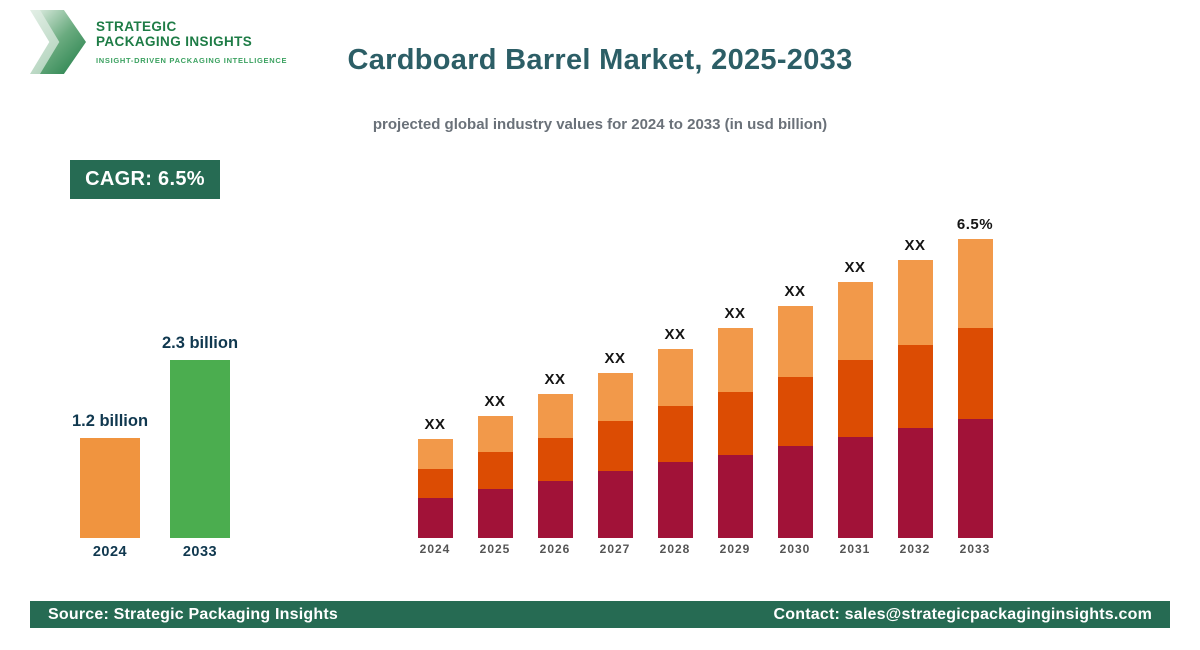 The image size is (1200, 650). I want to click on bar-year-label: 2033, so click(975, 549).